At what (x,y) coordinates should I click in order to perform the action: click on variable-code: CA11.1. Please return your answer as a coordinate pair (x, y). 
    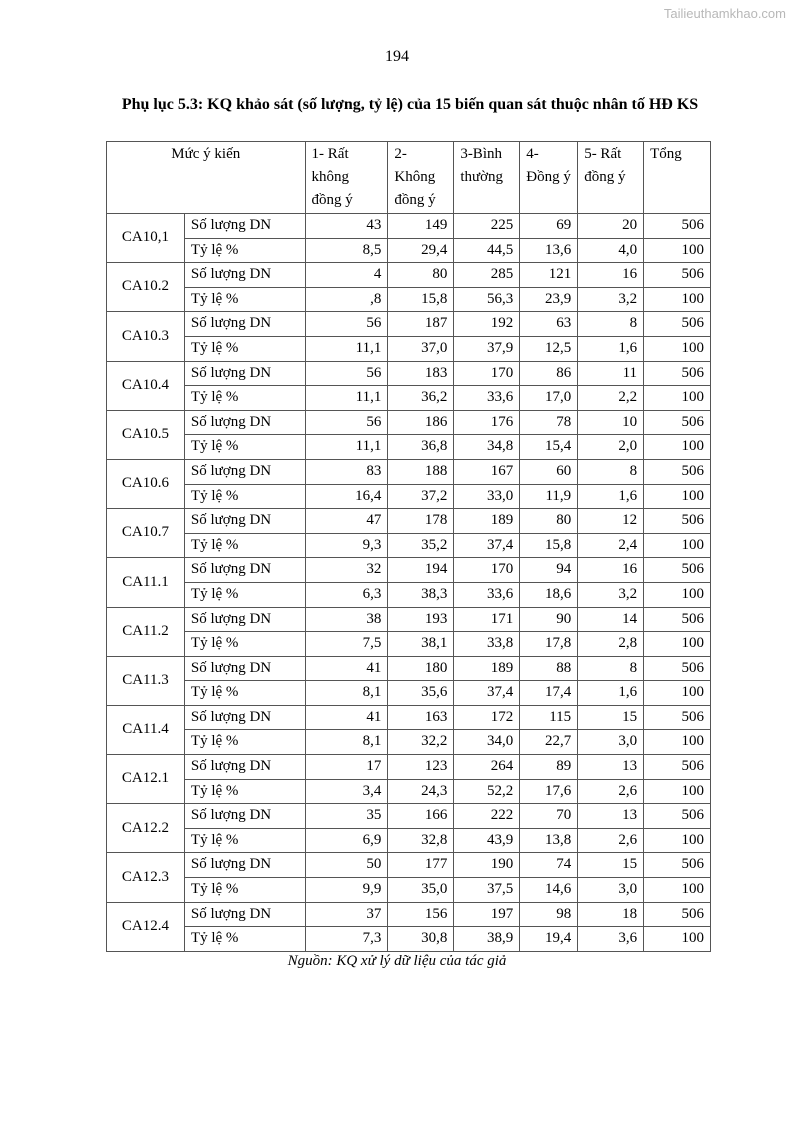
    Looking at the image, I should click on (145, 582).